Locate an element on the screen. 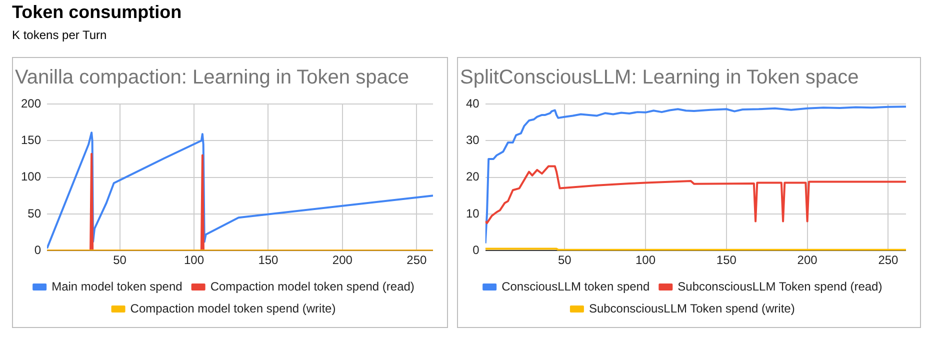 The height and width of the screenshot is (338, 926). legend-label: Compaction model token spend (write) is located at coordinates (233, 308).